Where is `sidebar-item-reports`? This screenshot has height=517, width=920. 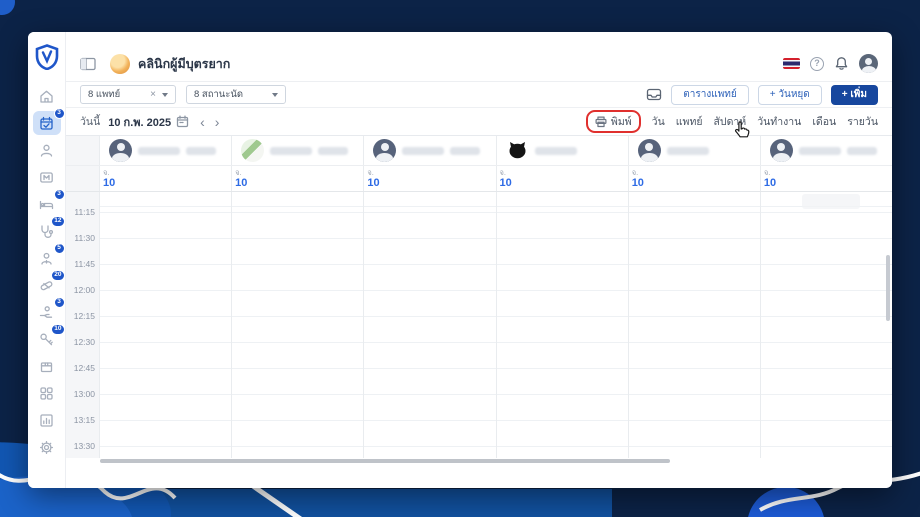 sidebar-item-reports is located at coordinates (47, 420).